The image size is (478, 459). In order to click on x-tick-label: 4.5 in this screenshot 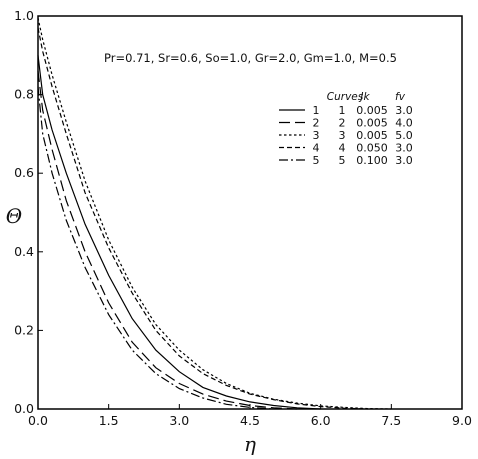, I will do `click(250, 420)`.